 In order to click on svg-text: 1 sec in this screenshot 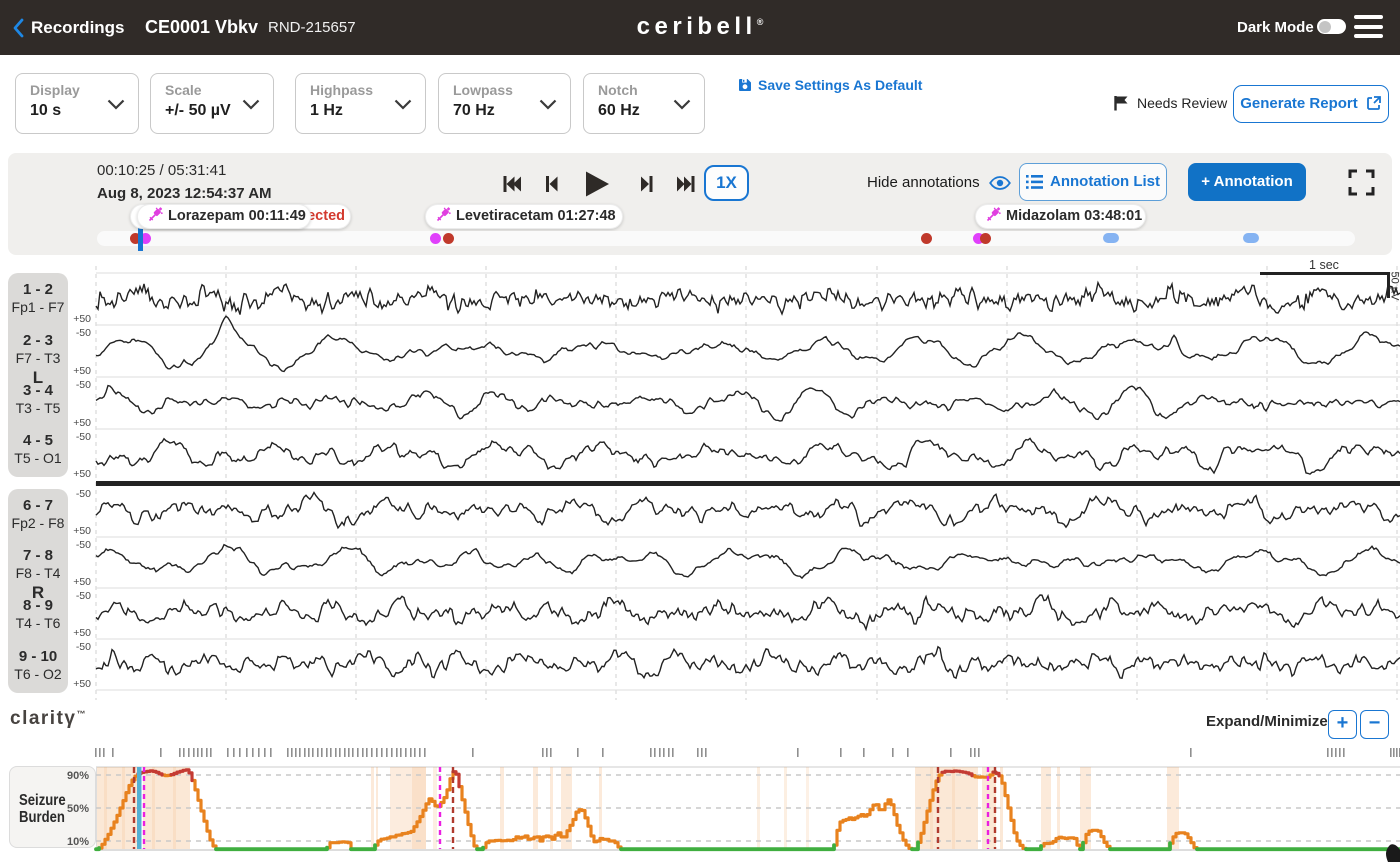, I will do `click(1324, 265)`.